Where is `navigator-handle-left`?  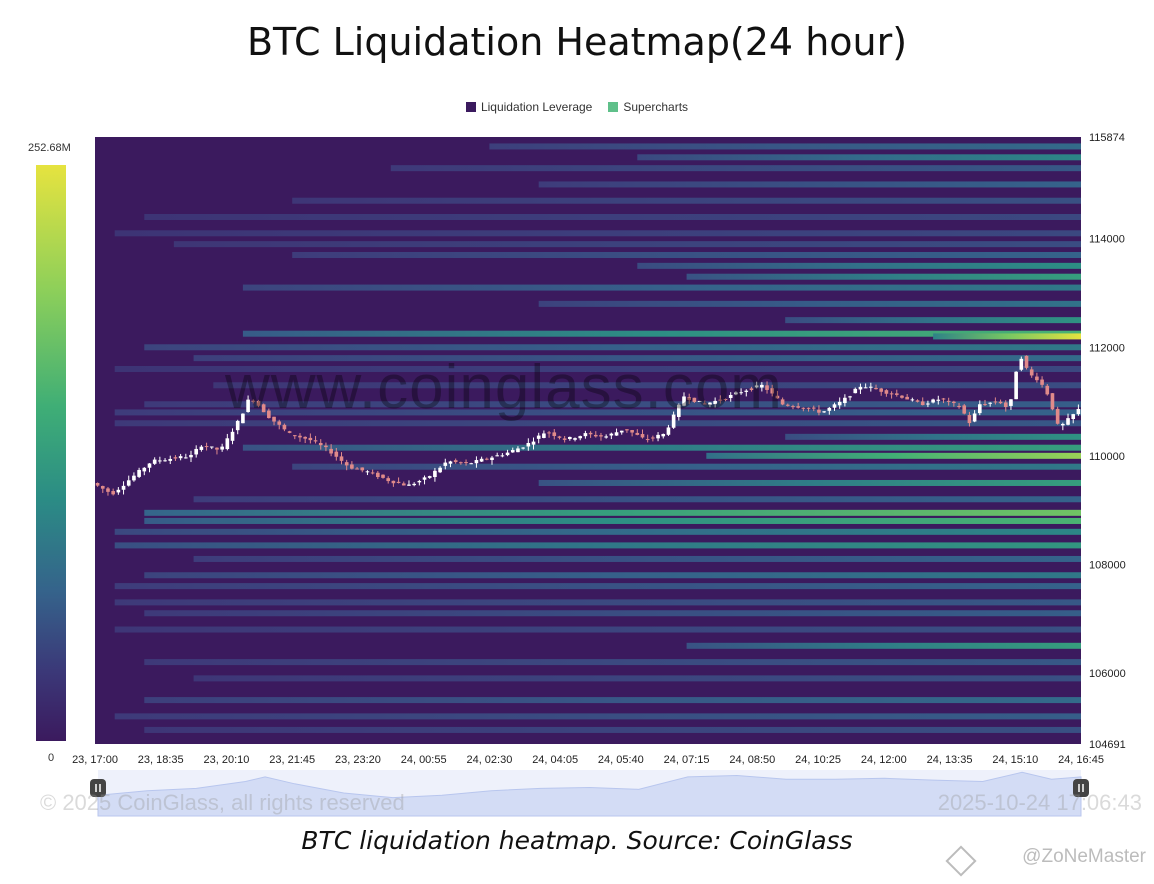 navigator-handle-left is located at coordinates (98, 788).